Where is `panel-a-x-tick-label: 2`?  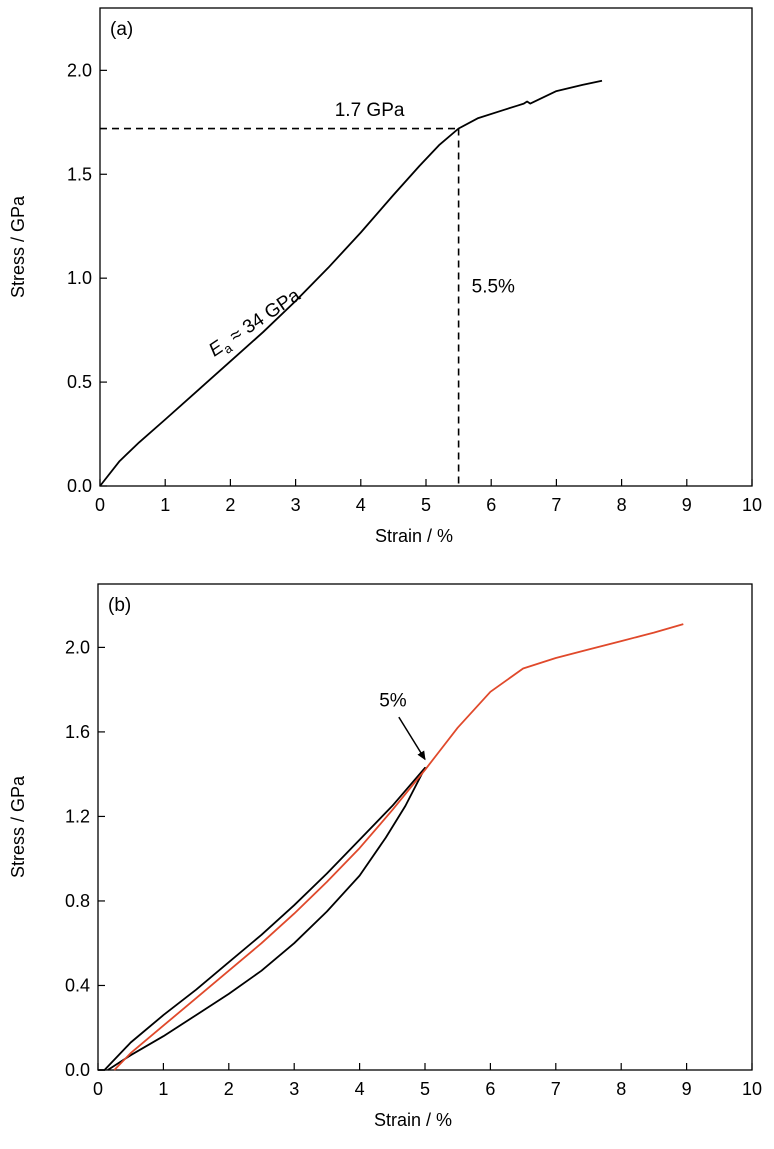
panel-a-x-tick-label: 2 is located at coordinates (230, 505).